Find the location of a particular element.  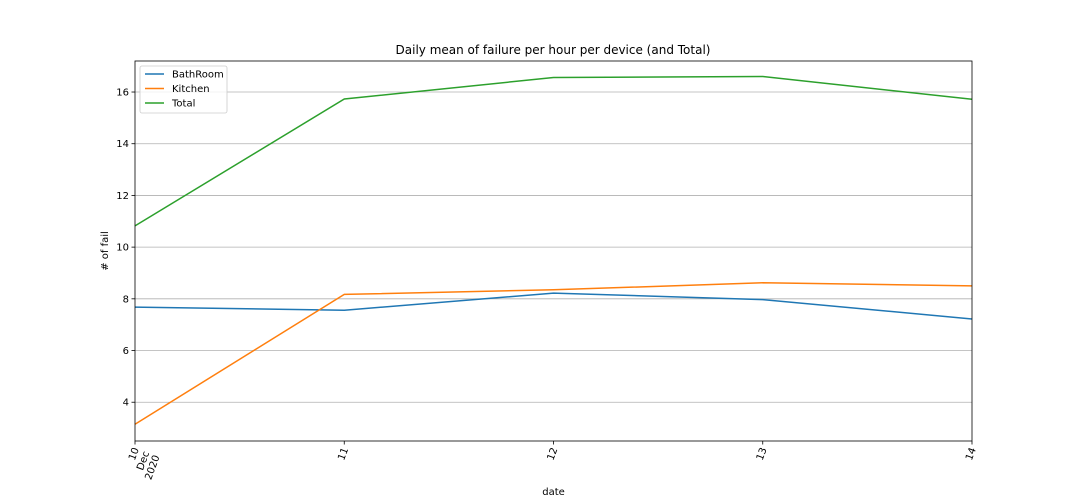

y-tick-label: 8 is located at coordinates (126, 299).